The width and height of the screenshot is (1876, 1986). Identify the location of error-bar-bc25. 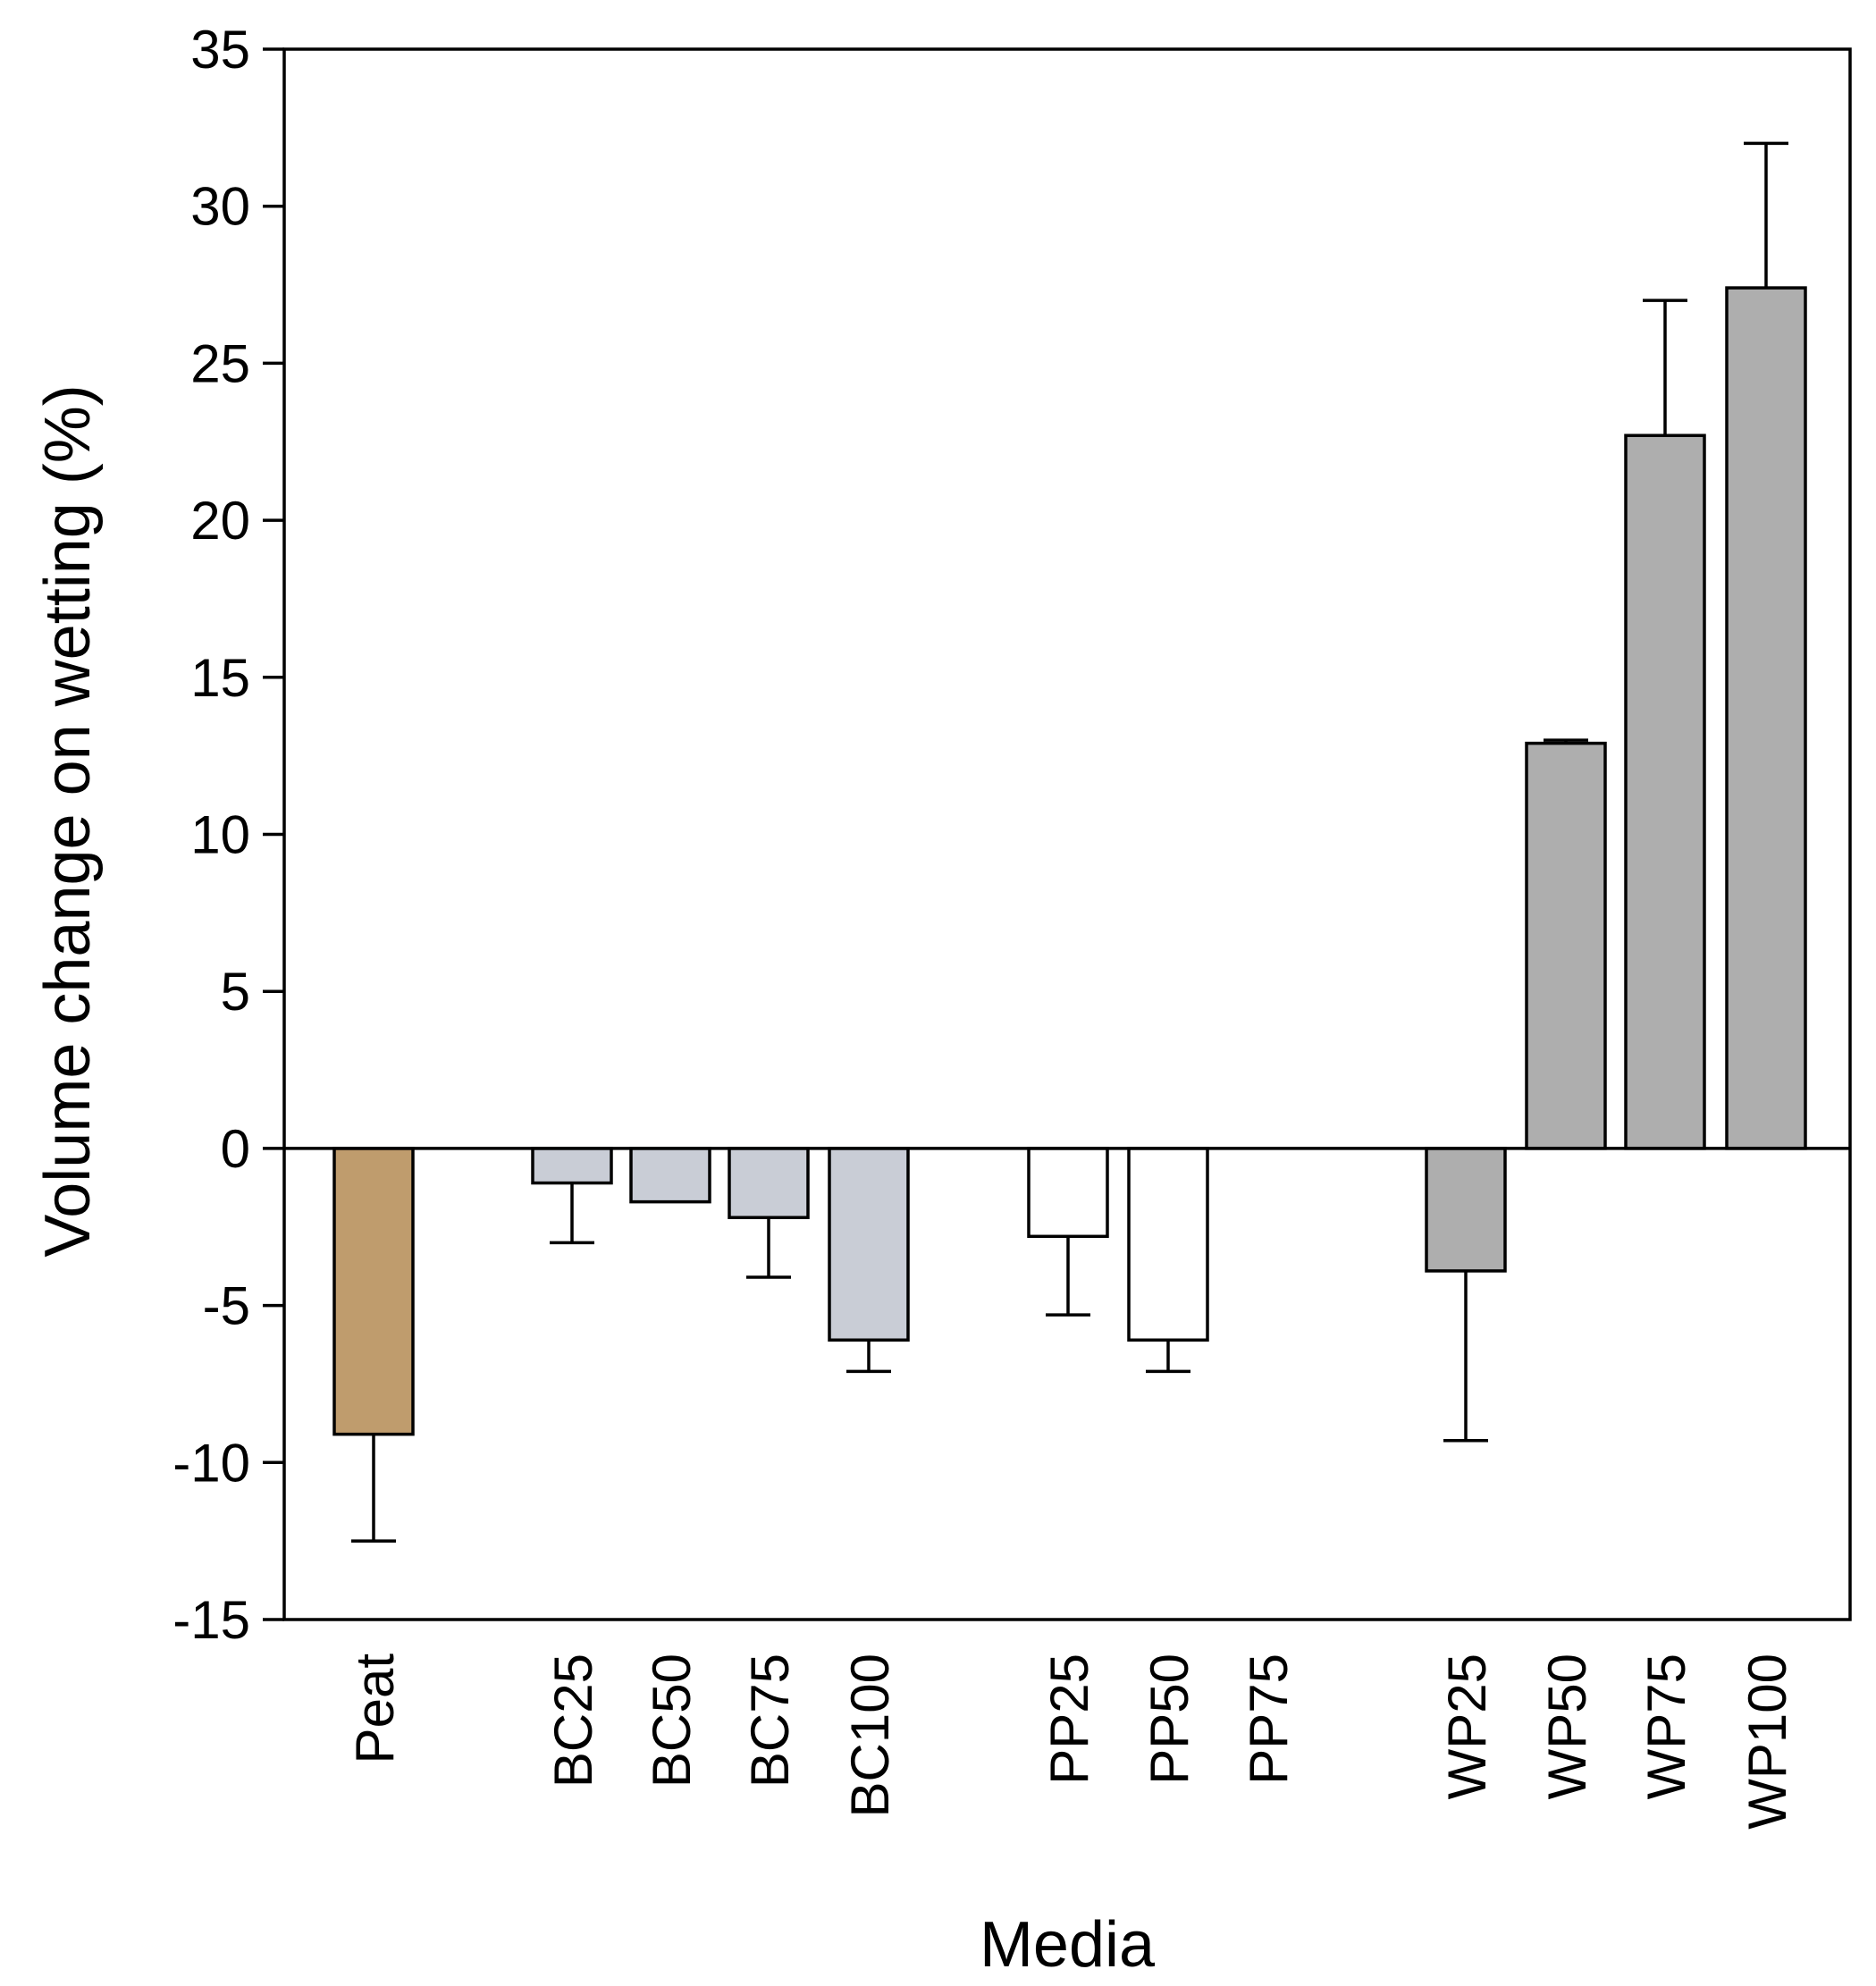
(572, 1213).